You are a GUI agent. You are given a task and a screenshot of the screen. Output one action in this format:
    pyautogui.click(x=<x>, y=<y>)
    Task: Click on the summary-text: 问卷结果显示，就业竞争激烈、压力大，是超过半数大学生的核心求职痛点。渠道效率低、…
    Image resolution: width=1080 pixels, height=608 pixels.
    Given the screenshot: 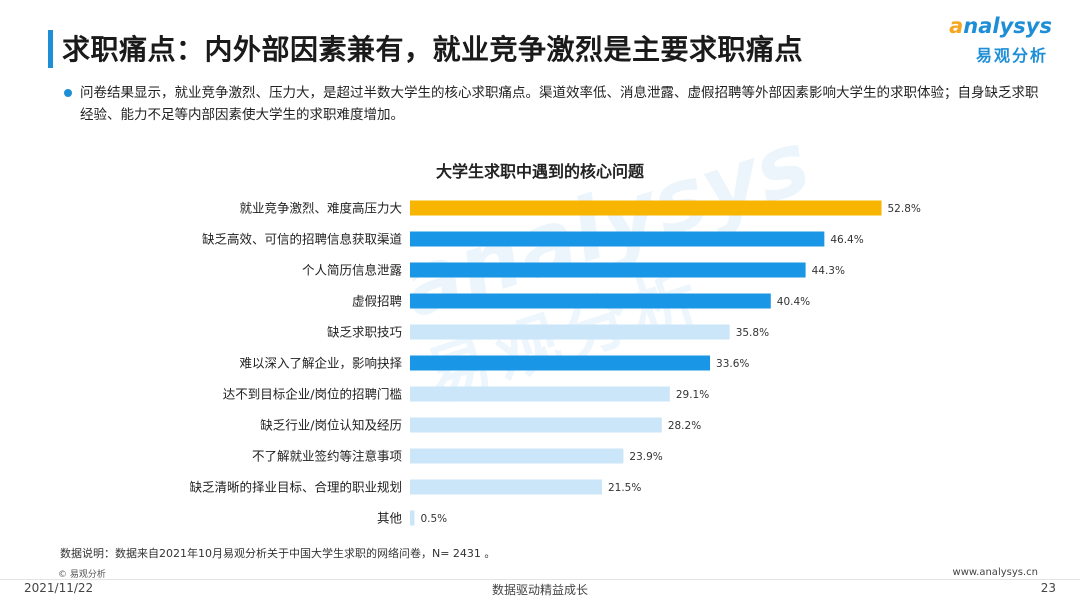 What is the action you would take?
    pyautogui.click(x=559, y=104)
    